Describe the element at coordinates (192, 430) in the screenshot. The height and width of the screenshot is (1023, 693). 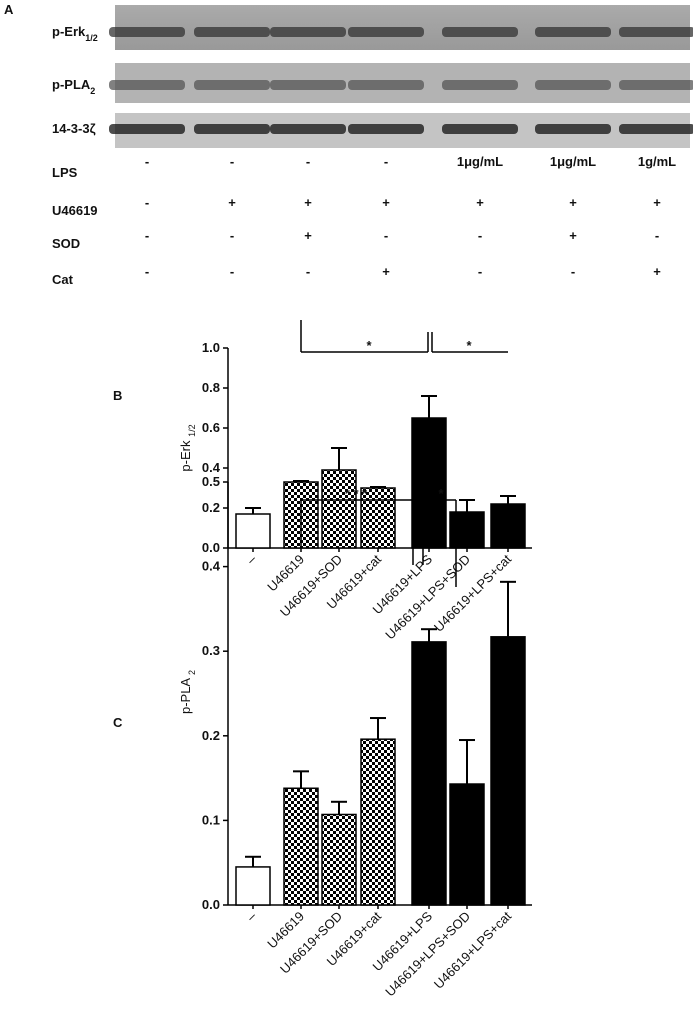
I see `y-axis-label-sub: 1/2` at that location.